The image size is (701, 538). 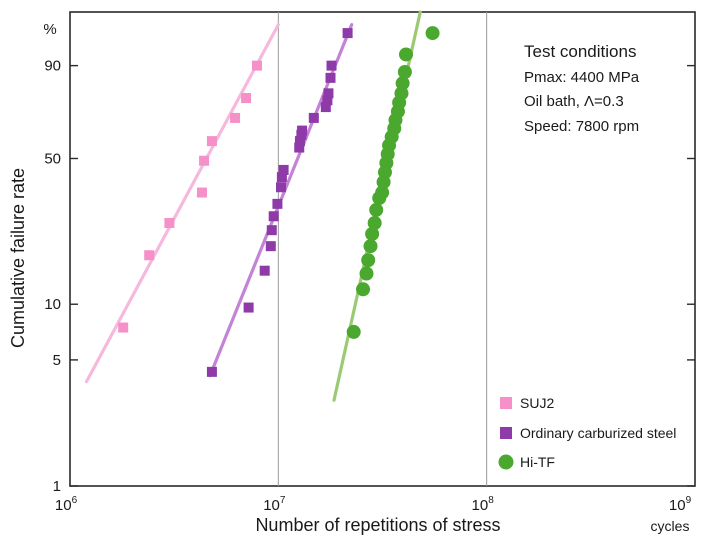 I want to click on legend: SUJ2 Ordinary carburized steel Hi-TF, so click(x=587, y=432).